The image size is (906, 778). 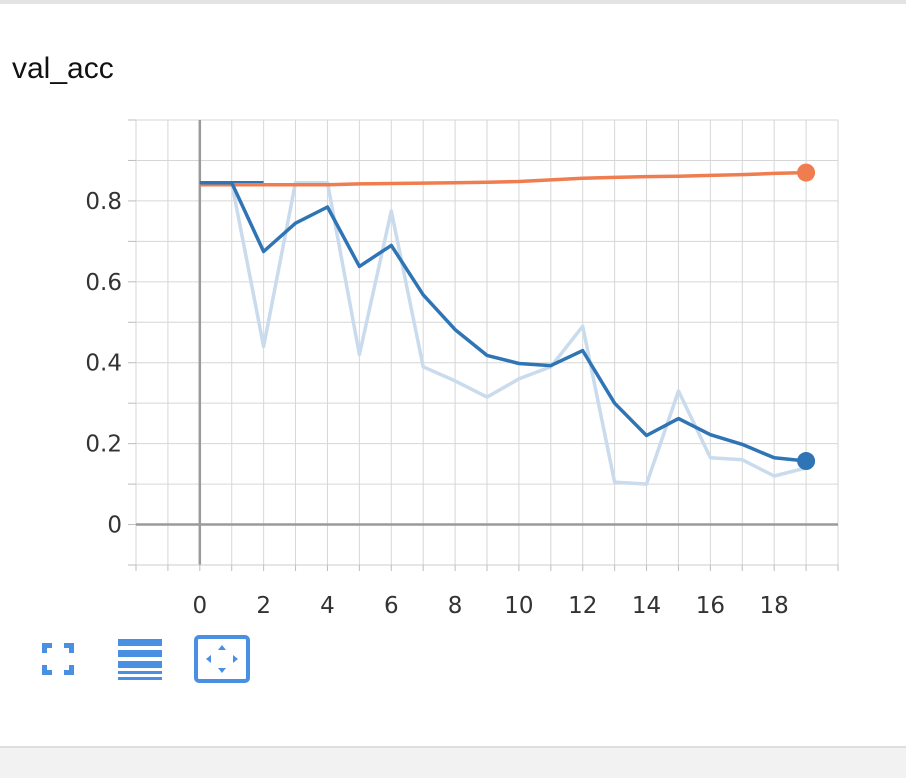 What do you see at coordinates (518, 606) in the screenshot?
I see `x-tick-label: 10` at bounding box center [518, 606].